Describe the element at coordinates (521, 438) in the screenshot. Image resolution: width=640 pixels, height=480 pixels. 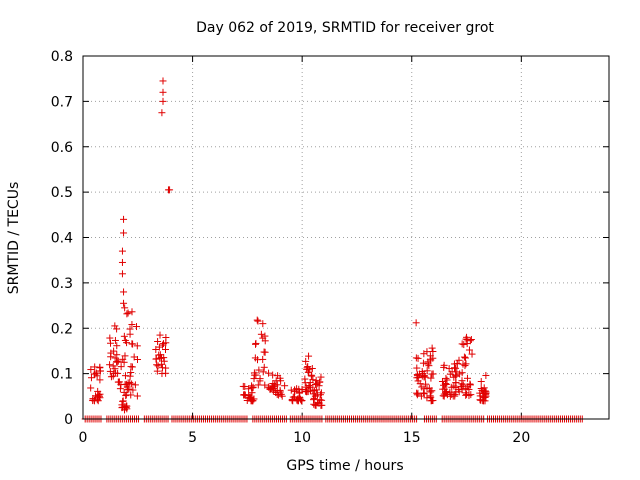
I see `x-tick-label: 20` at that location.